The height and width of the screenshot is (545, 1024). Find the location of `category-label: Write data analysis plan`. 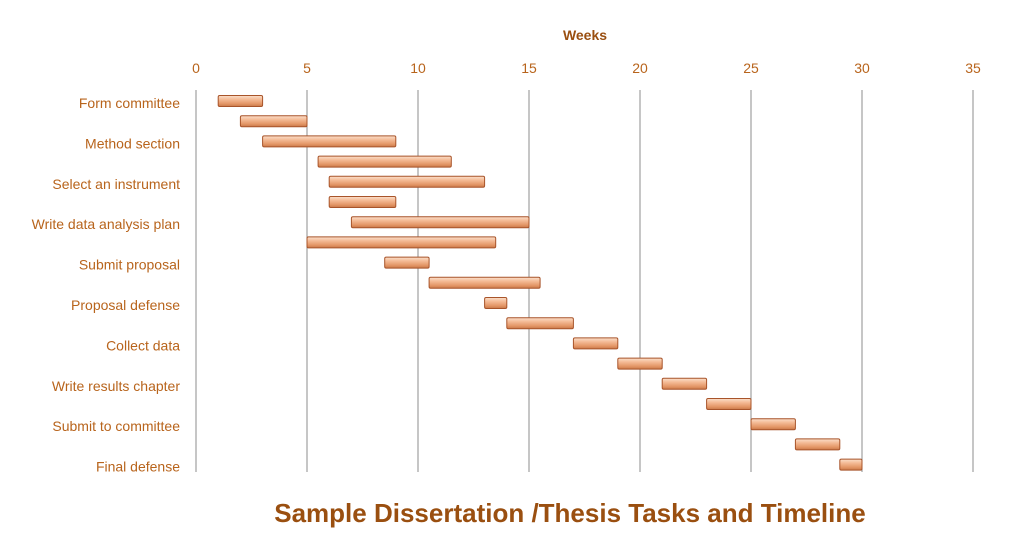

category-label: Write data analysis plan is located at coordinates (106, 224).